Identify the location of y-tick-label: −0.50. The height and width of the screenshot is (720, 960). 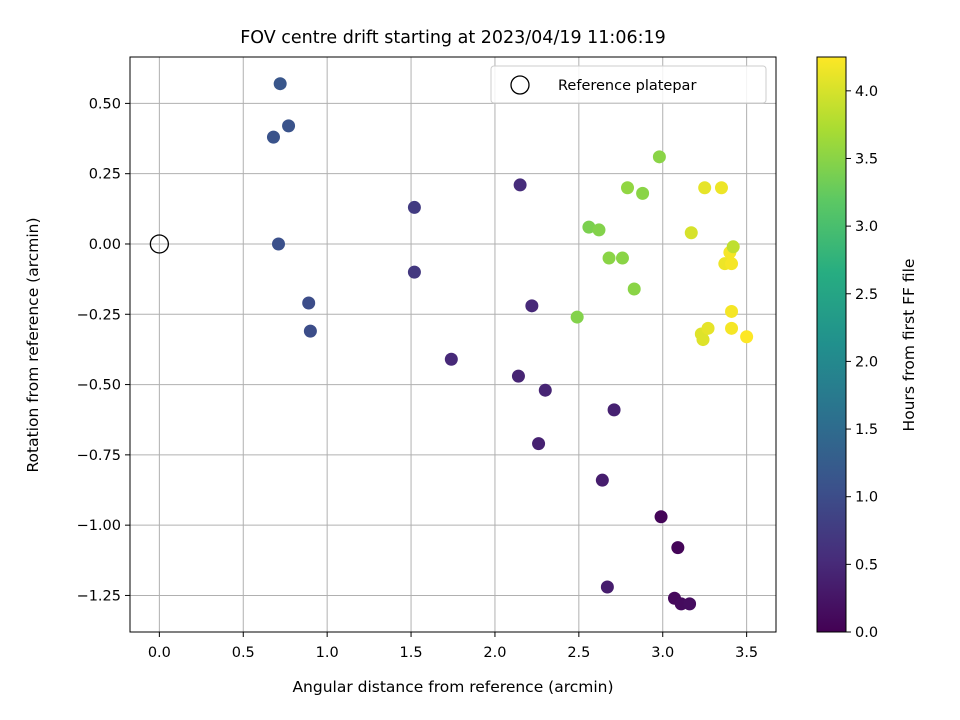
(99, 386).